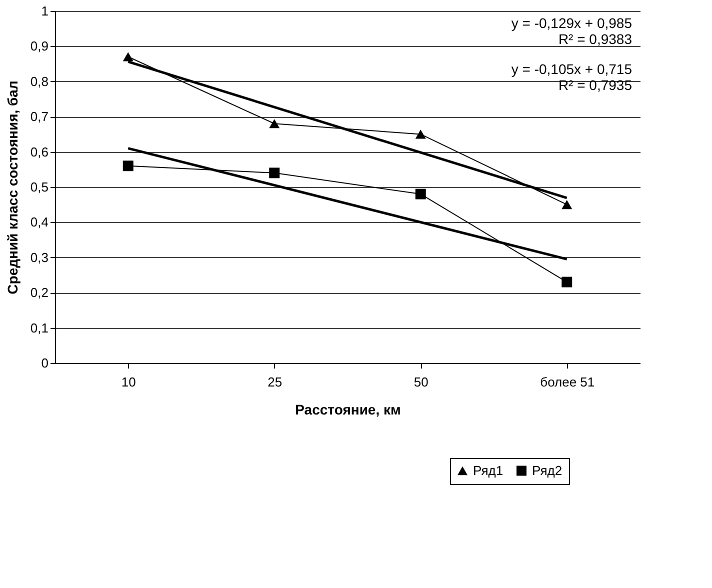  I want to click on y-tick-label: 0,3, so click(39, 257).